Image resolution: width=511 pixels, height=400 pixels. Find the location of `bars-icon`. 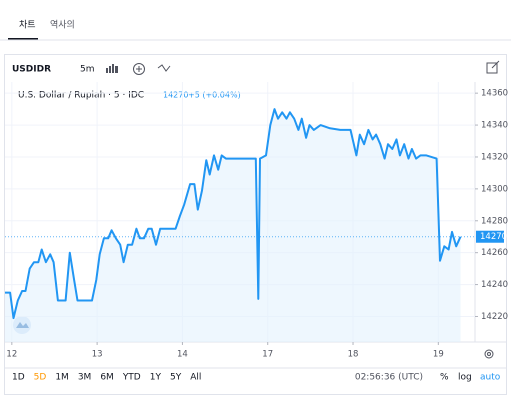

bars-icon is located at coordinates (112, 68).